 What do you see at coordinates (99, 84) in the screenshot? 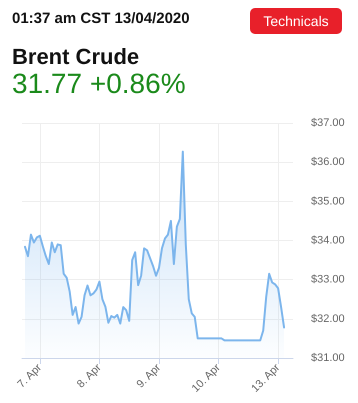
I see `chart-subtitle: 31.77 +0.86%` at bounding box center [99, 84].